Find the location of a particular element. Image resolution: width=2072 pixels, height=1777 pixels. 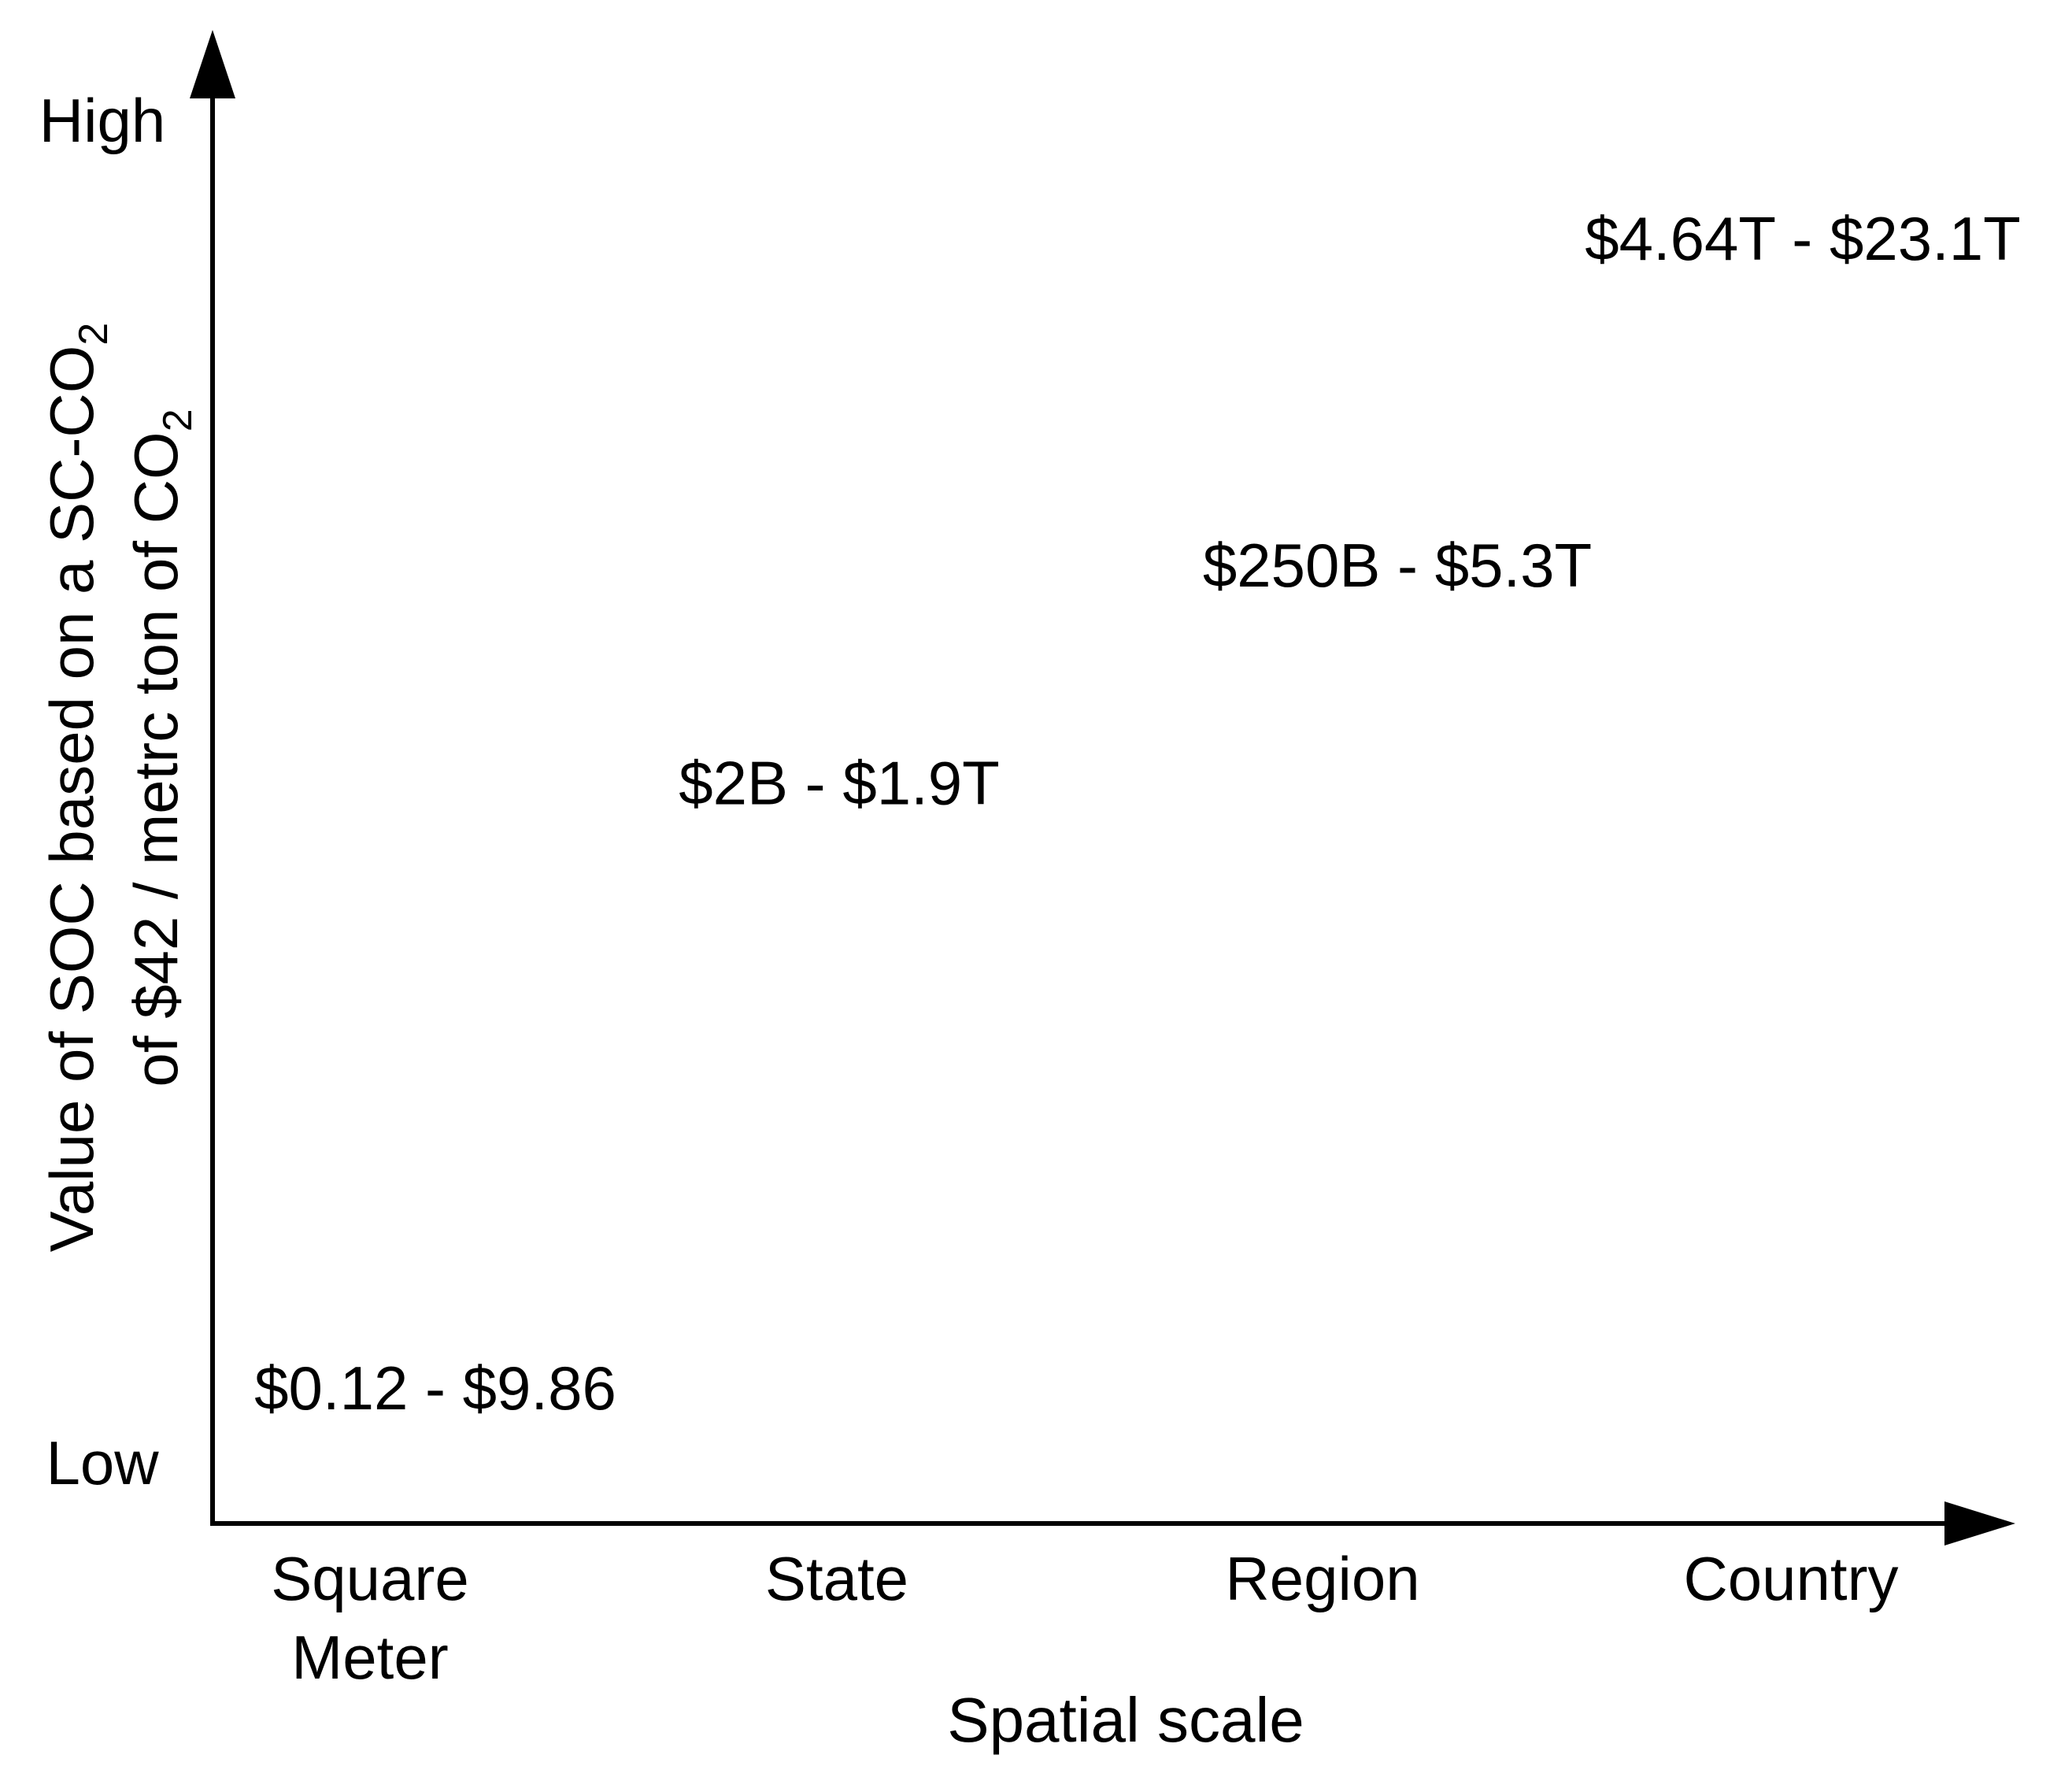

x-tick-label: Region is located at coordinates (1322, 1578).